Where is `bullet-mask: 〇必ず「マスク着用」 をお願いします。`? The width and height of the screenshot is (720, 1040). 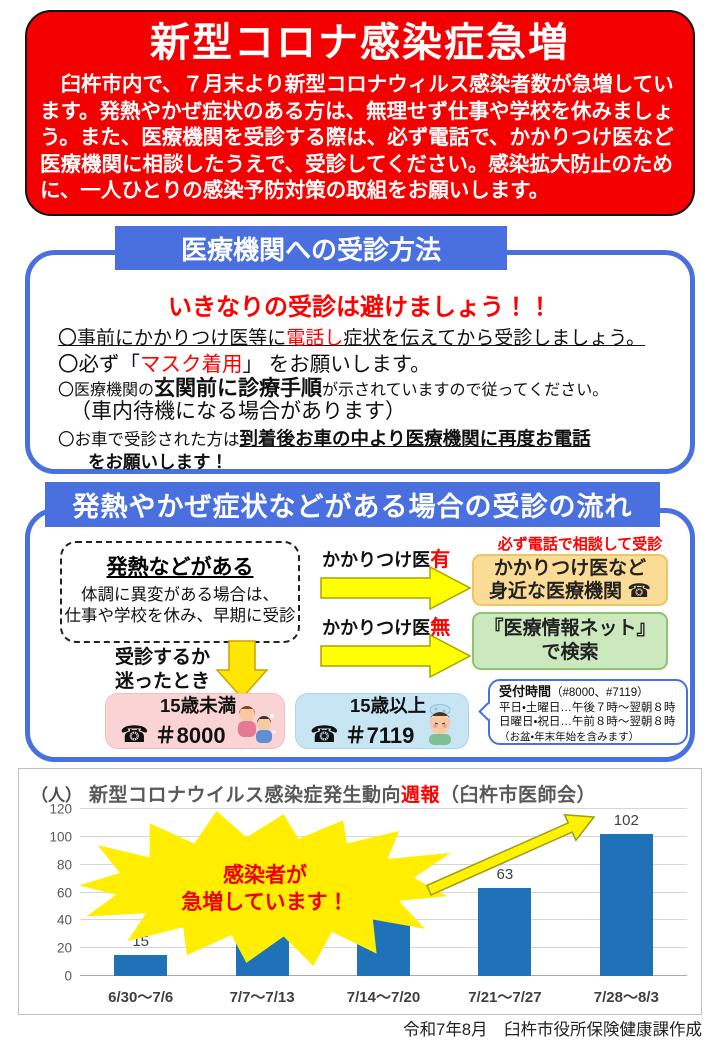
bullet-mask: 〇必ず「マスク着用」 をお願いします。 is located at coordinates (244, 364).